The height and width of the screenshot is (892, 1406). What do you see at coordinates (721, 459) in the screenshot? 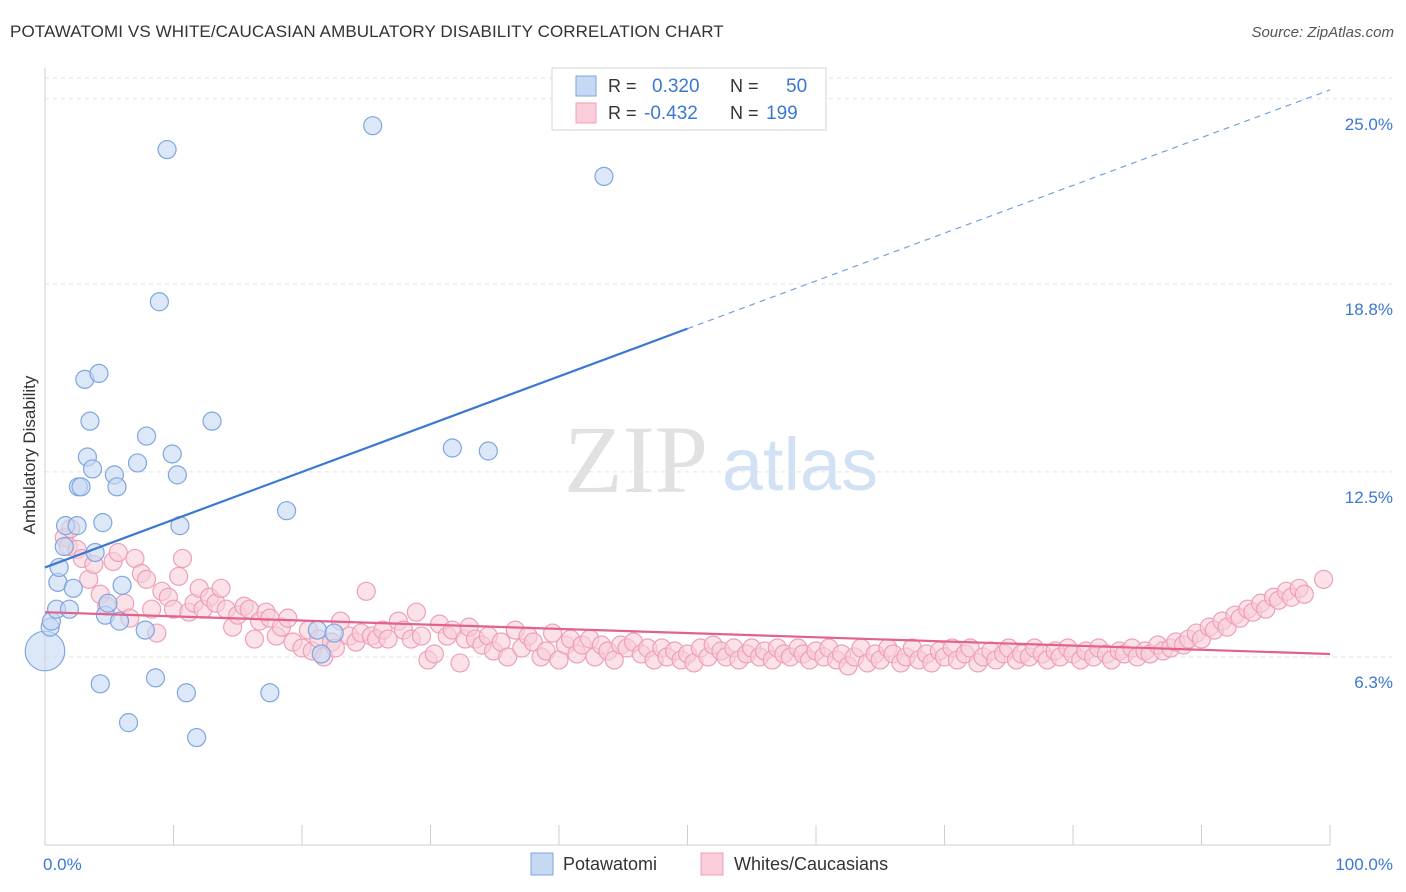
I see `watermark: ZIP atlas` at bounding box center [721, 459].